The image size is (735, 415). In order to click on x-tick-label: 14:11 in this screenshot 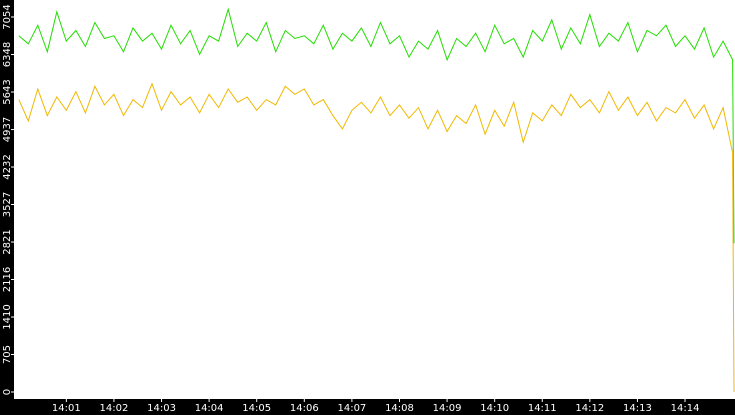, I will do `click(542, 408)`.